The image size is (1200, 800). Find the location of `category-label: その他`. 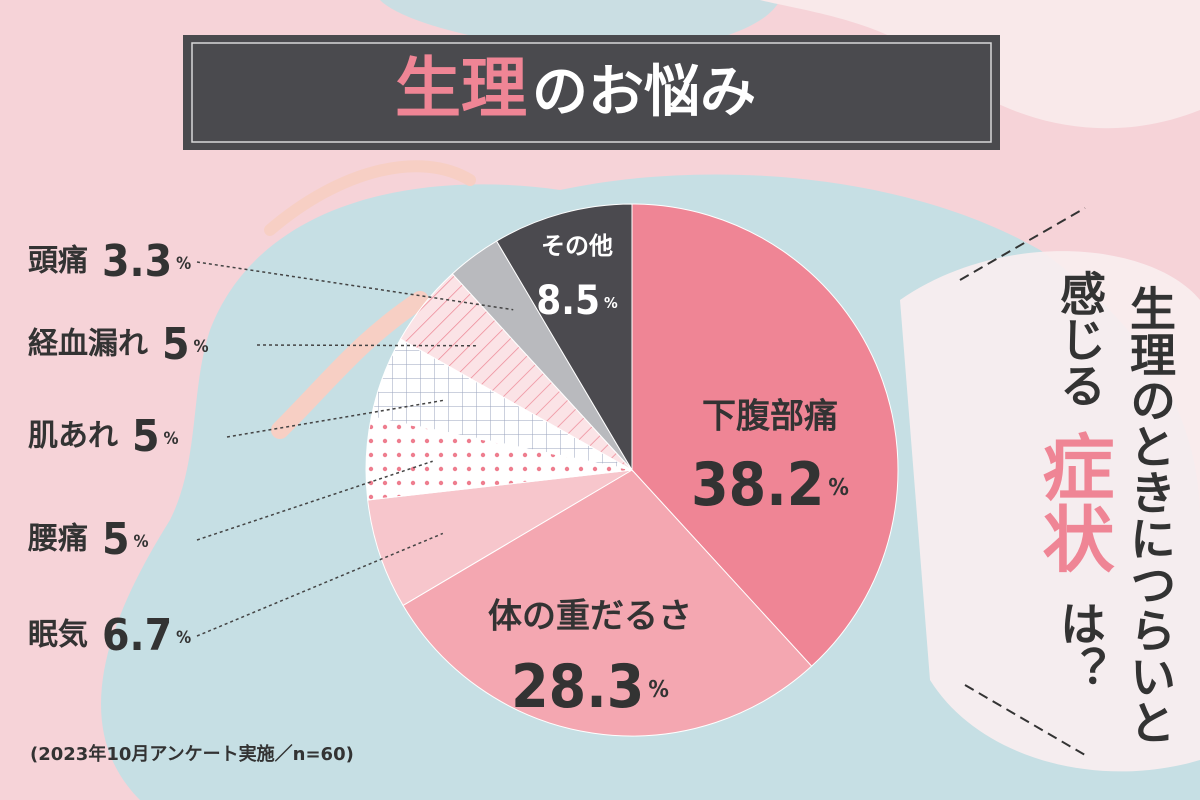

category-label: その他 is located at coordinates (577, 246).